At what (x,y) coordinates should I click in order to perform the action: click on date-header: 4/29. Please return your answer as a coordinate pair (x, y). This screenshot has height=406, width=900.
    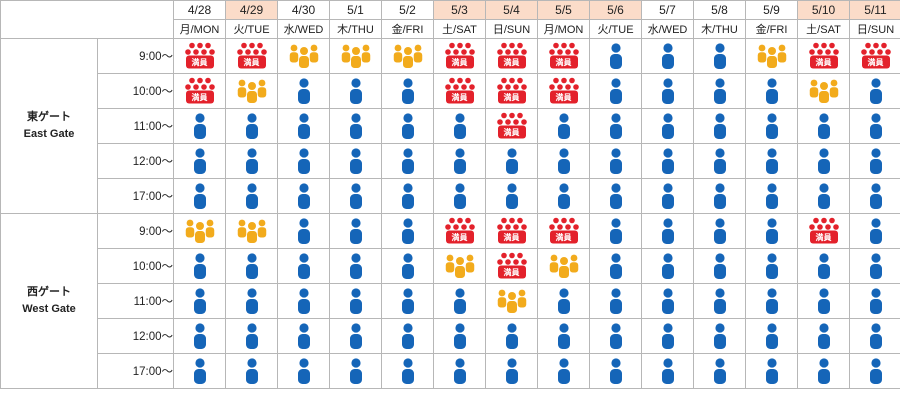
    Looking at the image, I should click on (251, 10).